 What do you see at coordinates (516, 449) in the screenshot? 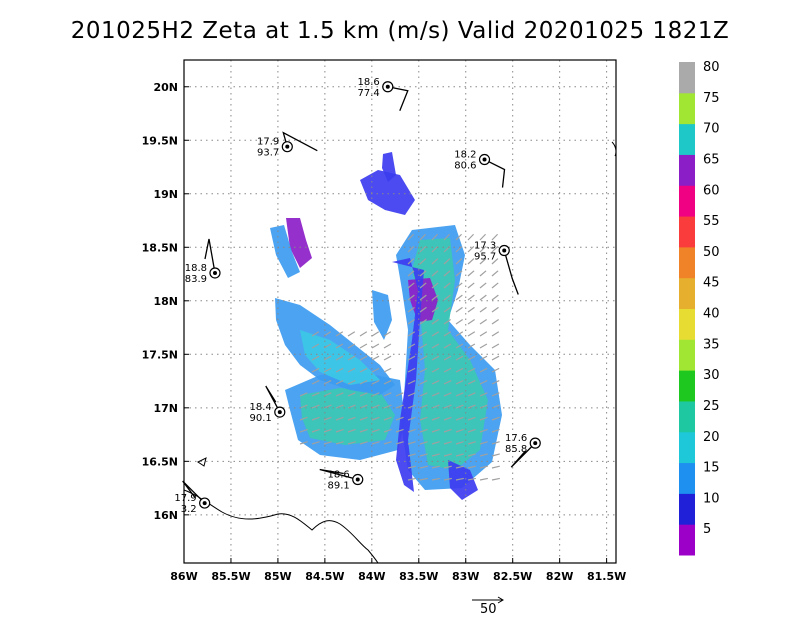
I see `obs-bottom-value: 85.8` at bounding box center [516, 449].